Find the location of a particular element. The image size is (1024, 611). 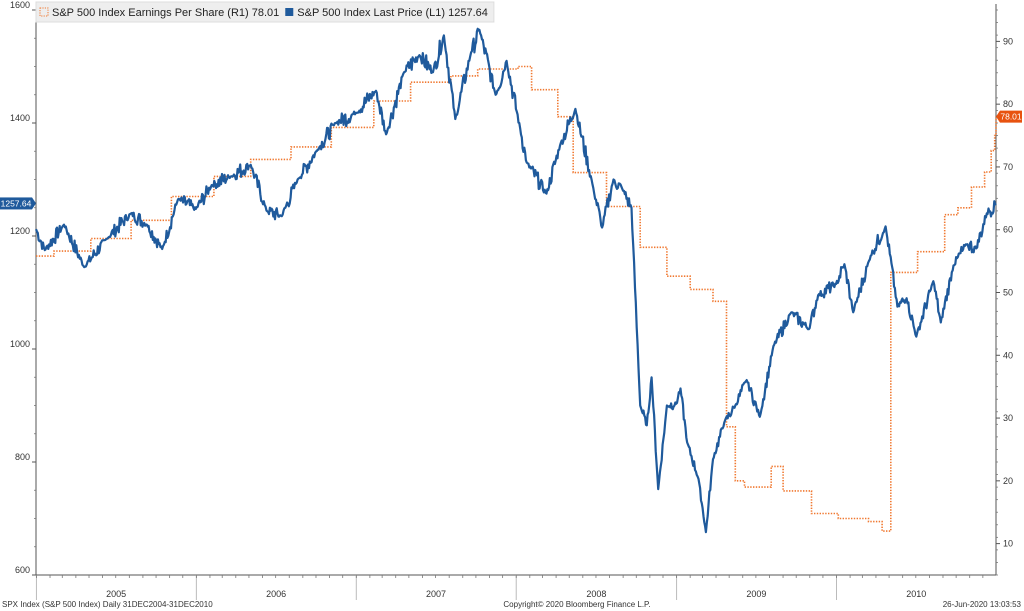

footer-copyright: Copyright© 2020 Bloomberg Finance L.P. is located at coordinates (576, 604).